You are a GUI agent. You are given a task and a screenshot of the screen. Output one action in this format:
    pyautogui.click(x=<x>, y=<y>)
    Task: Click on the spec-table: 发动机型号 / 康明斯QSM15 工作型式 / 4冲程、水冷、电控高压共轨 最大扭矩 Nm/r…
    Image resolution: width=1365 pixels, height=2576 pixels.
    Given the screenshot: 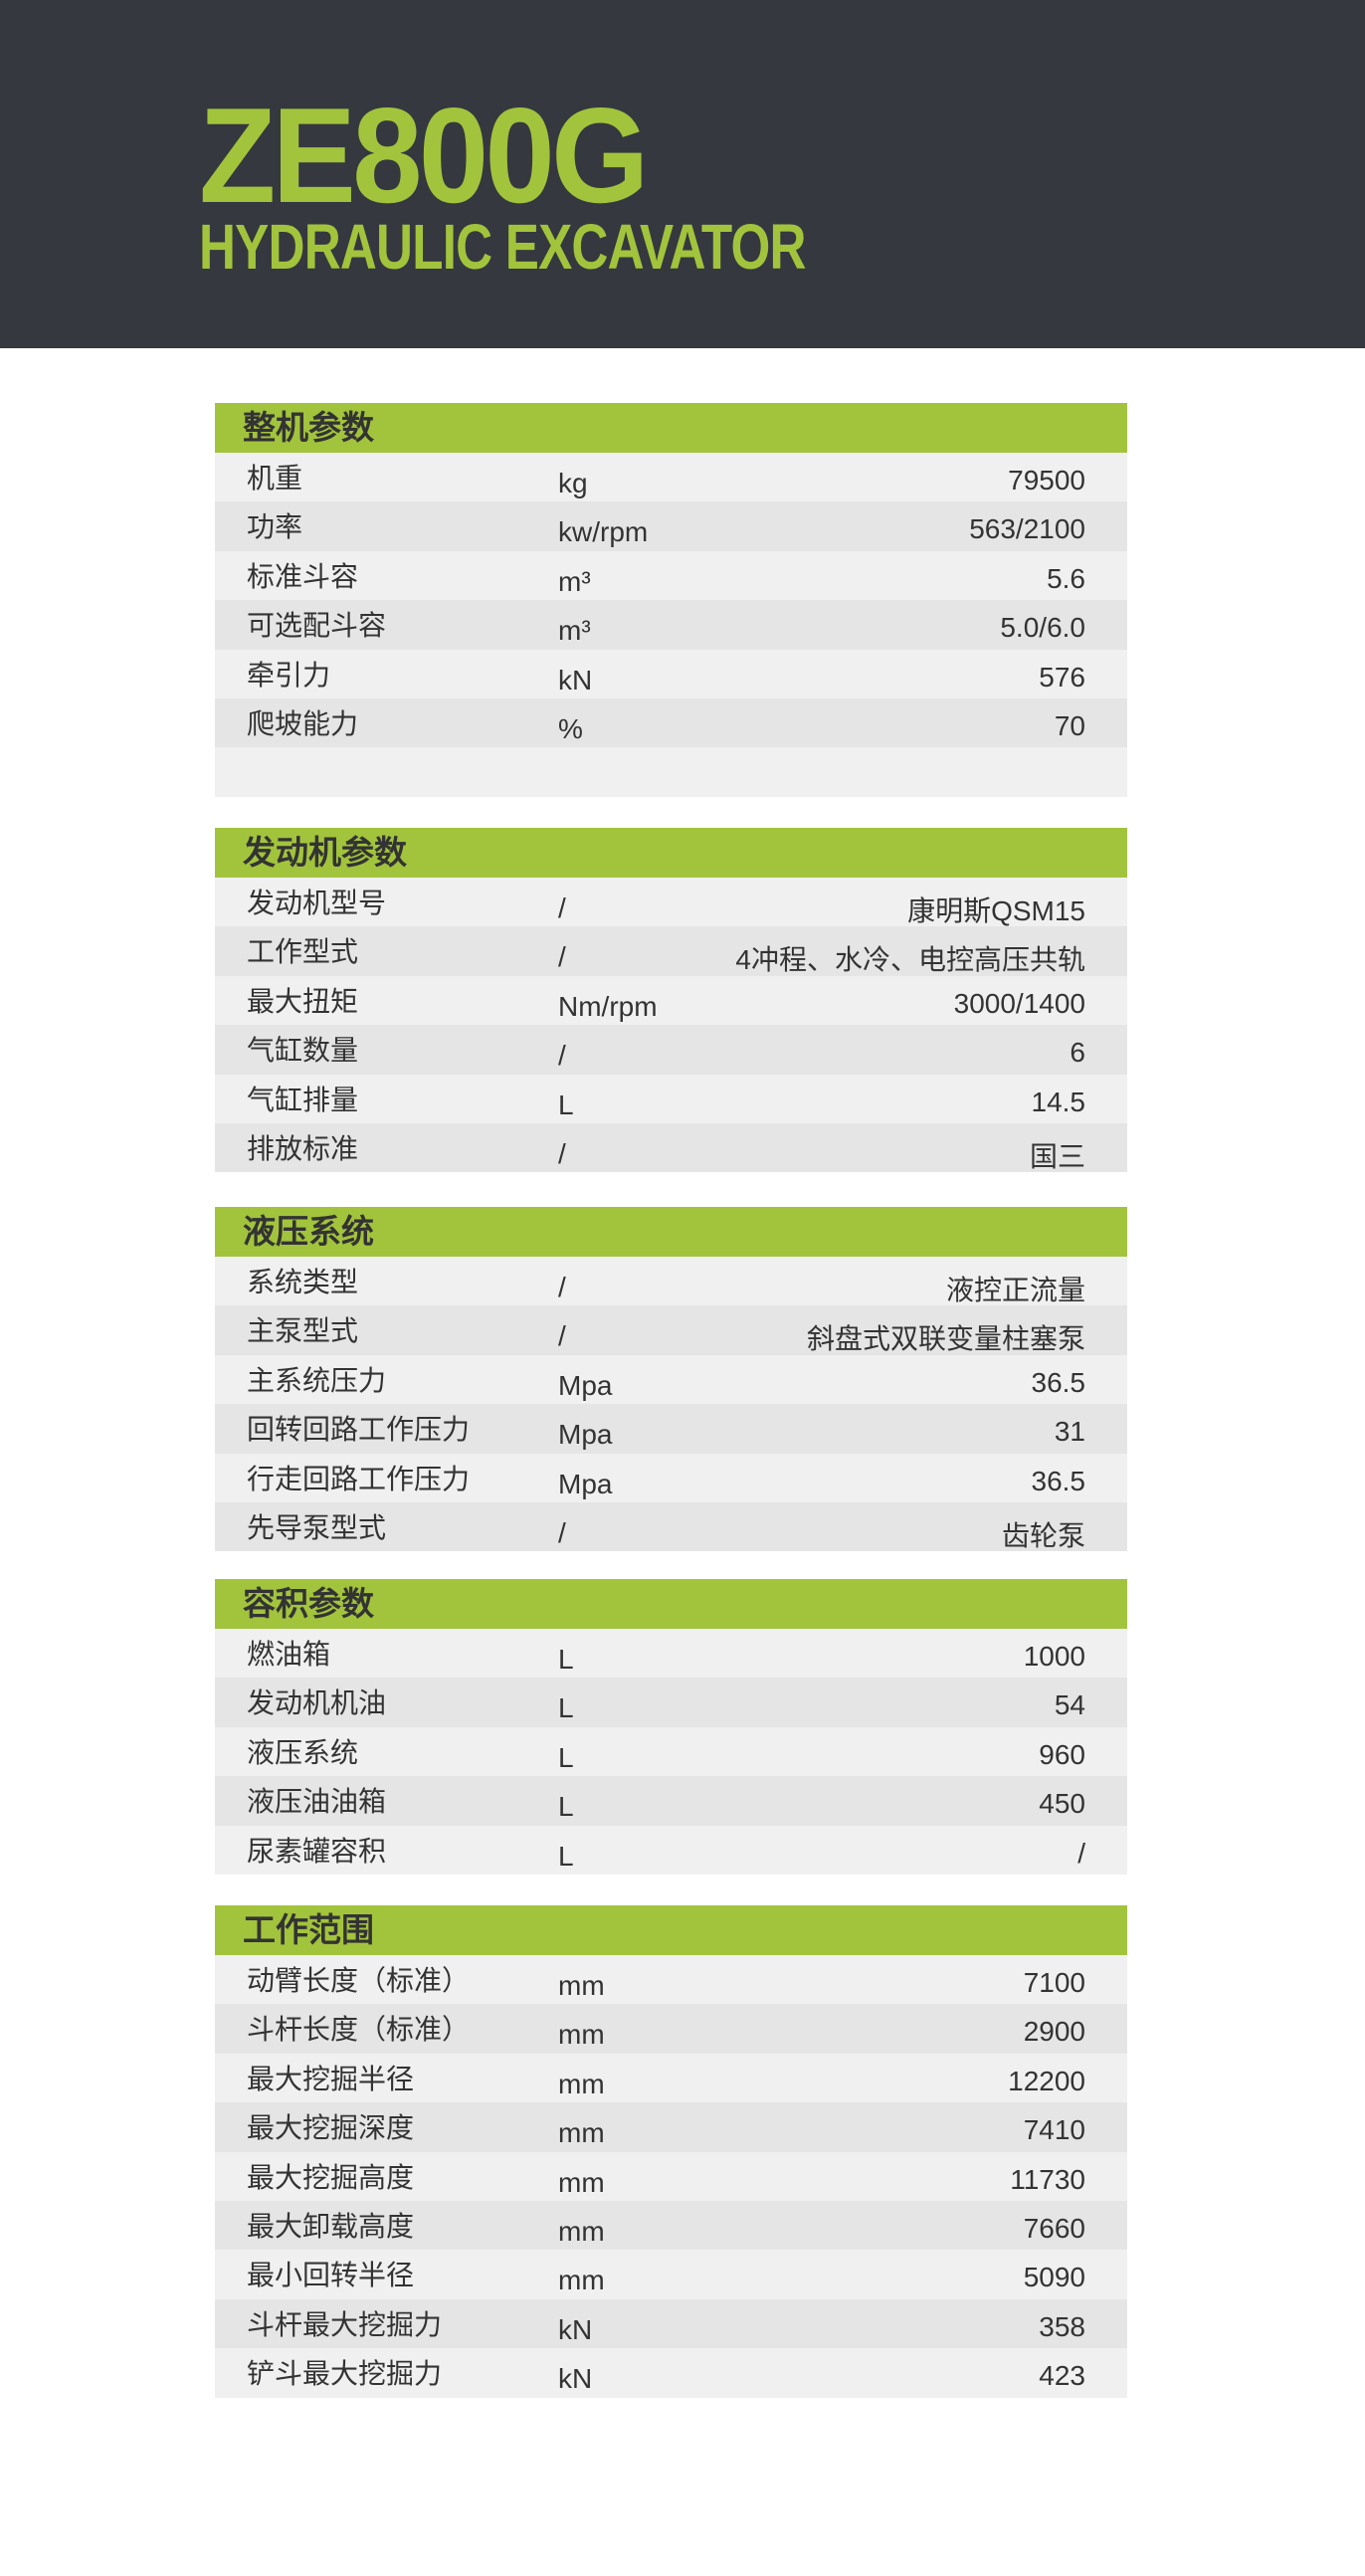 What is the action you would take?
    pyautogui.click(x=671, y=1025)
    